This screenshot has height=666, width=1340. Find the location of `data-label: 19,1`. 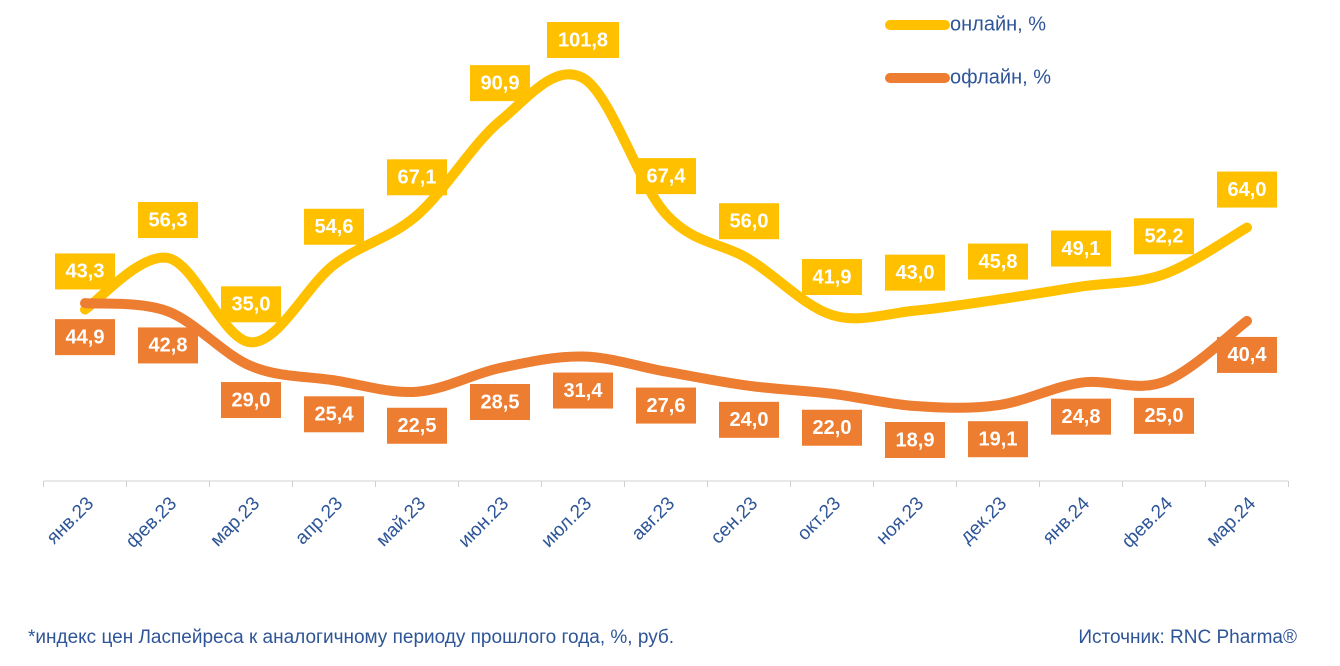

data-label: 19,1 is located at coordinates (998, 439).